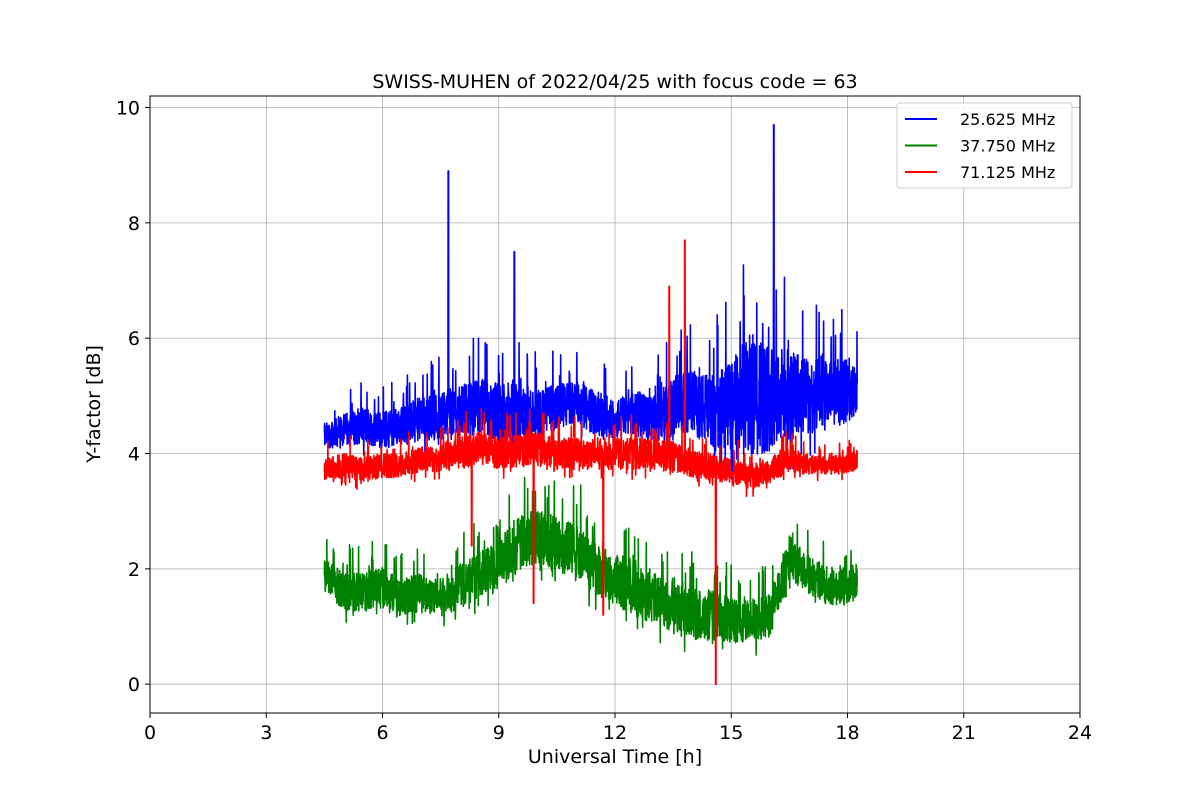 This screenshot has width=1200, height=800. I want to click on y-tick-label: 0, so click(134, 685).